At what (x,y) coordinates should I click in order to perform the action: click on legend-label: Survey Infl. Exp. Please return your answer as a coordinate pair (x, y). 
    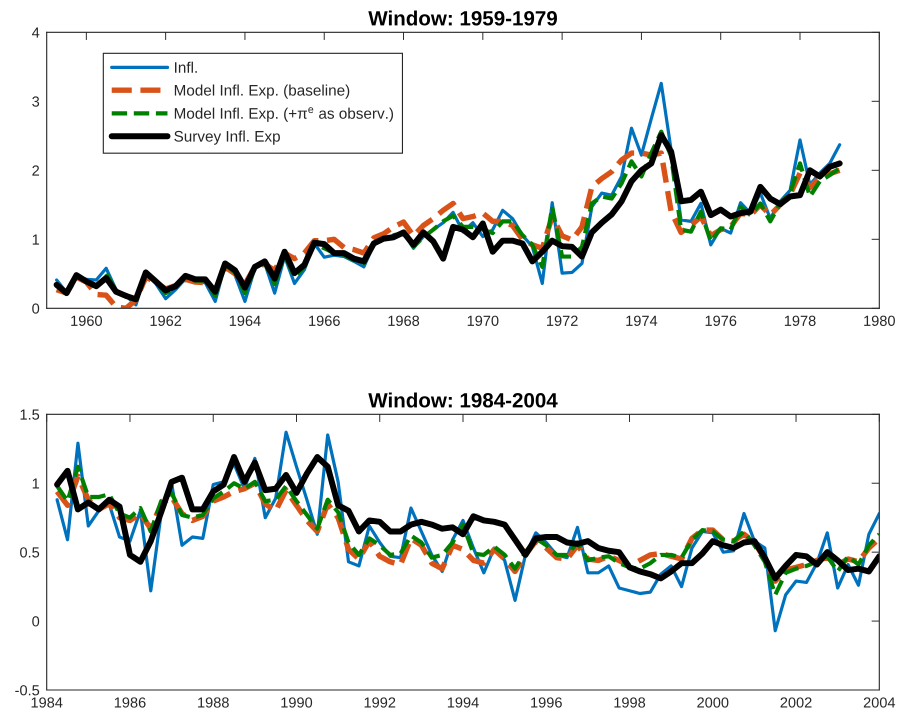
    Looking at the image, I should click on (227, 137).